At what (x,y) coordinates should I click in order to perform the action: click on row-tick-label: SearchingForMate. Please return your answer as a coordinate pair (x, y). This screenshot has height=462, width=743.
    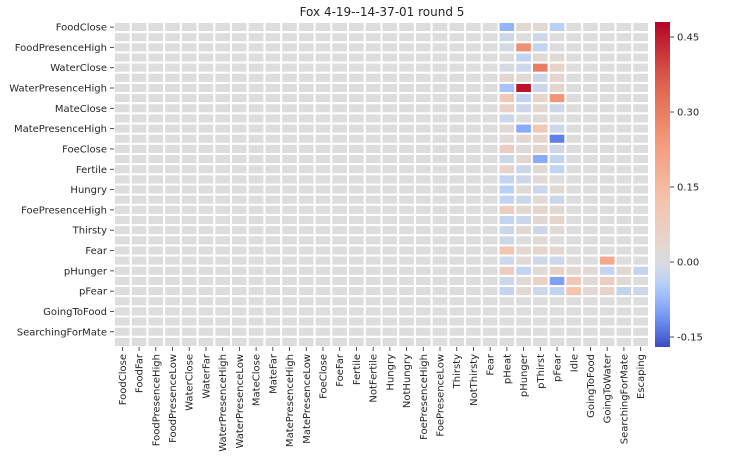
    Looking at the image, I should click on (62, 332).